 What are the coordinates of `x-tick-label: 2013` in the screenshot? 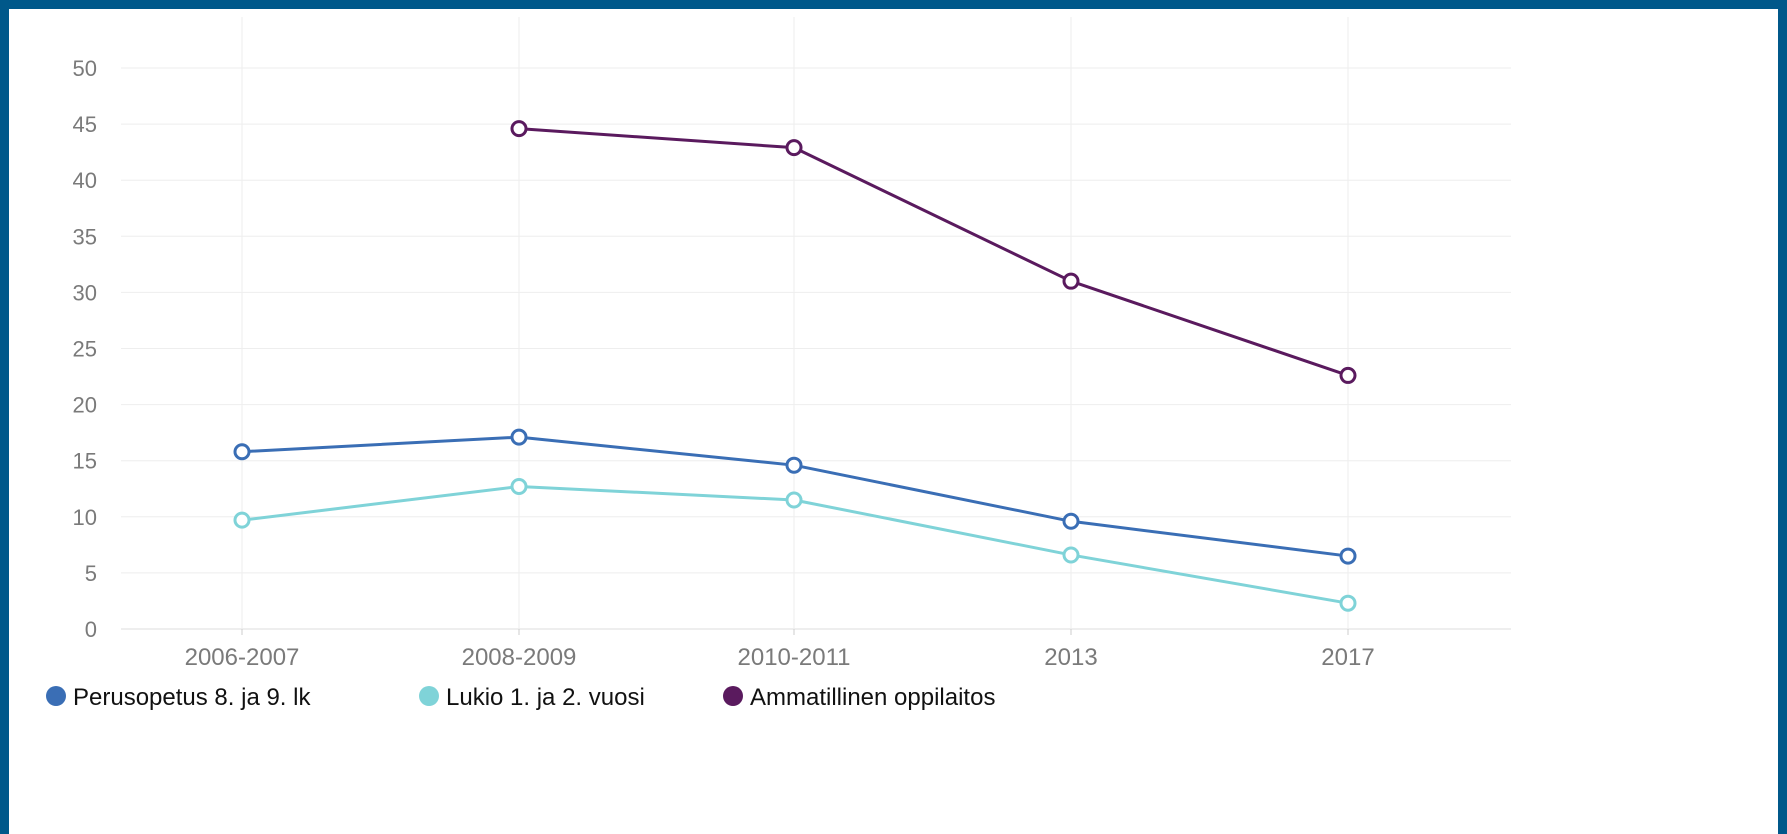 It's located at (1070, 657).